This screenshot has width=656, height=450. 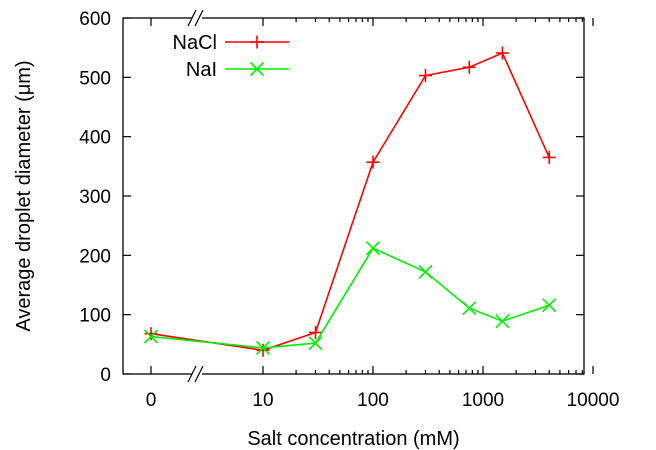 I want to click on y-tick-label: 500, so click(x=95, y=78).